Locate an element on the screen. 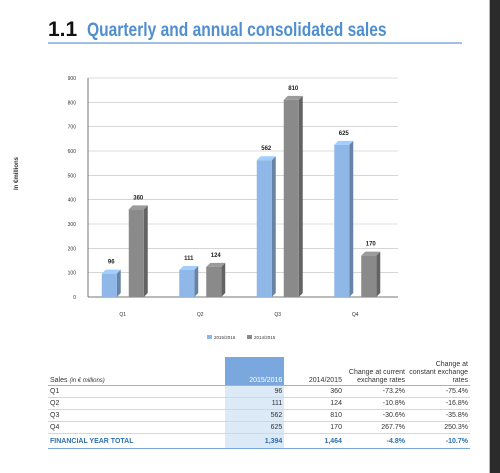  table-cell: 625 is located at coordinates (254, 427).